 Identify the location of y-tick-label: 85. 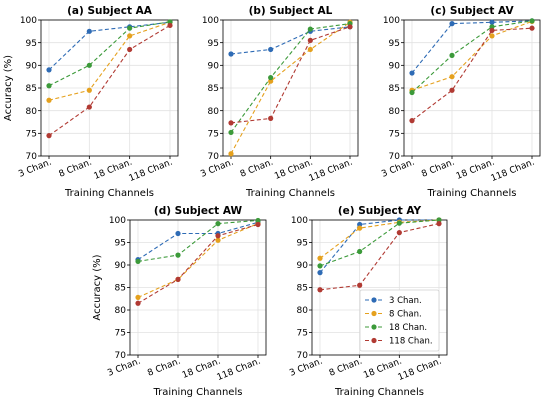
(302, 289).